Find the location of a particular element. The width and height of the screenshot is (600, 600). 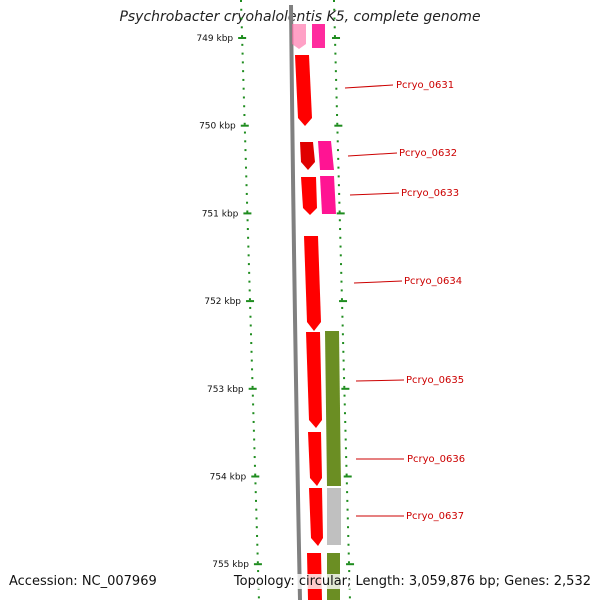

feature-track is located at coordinates (316, 312).